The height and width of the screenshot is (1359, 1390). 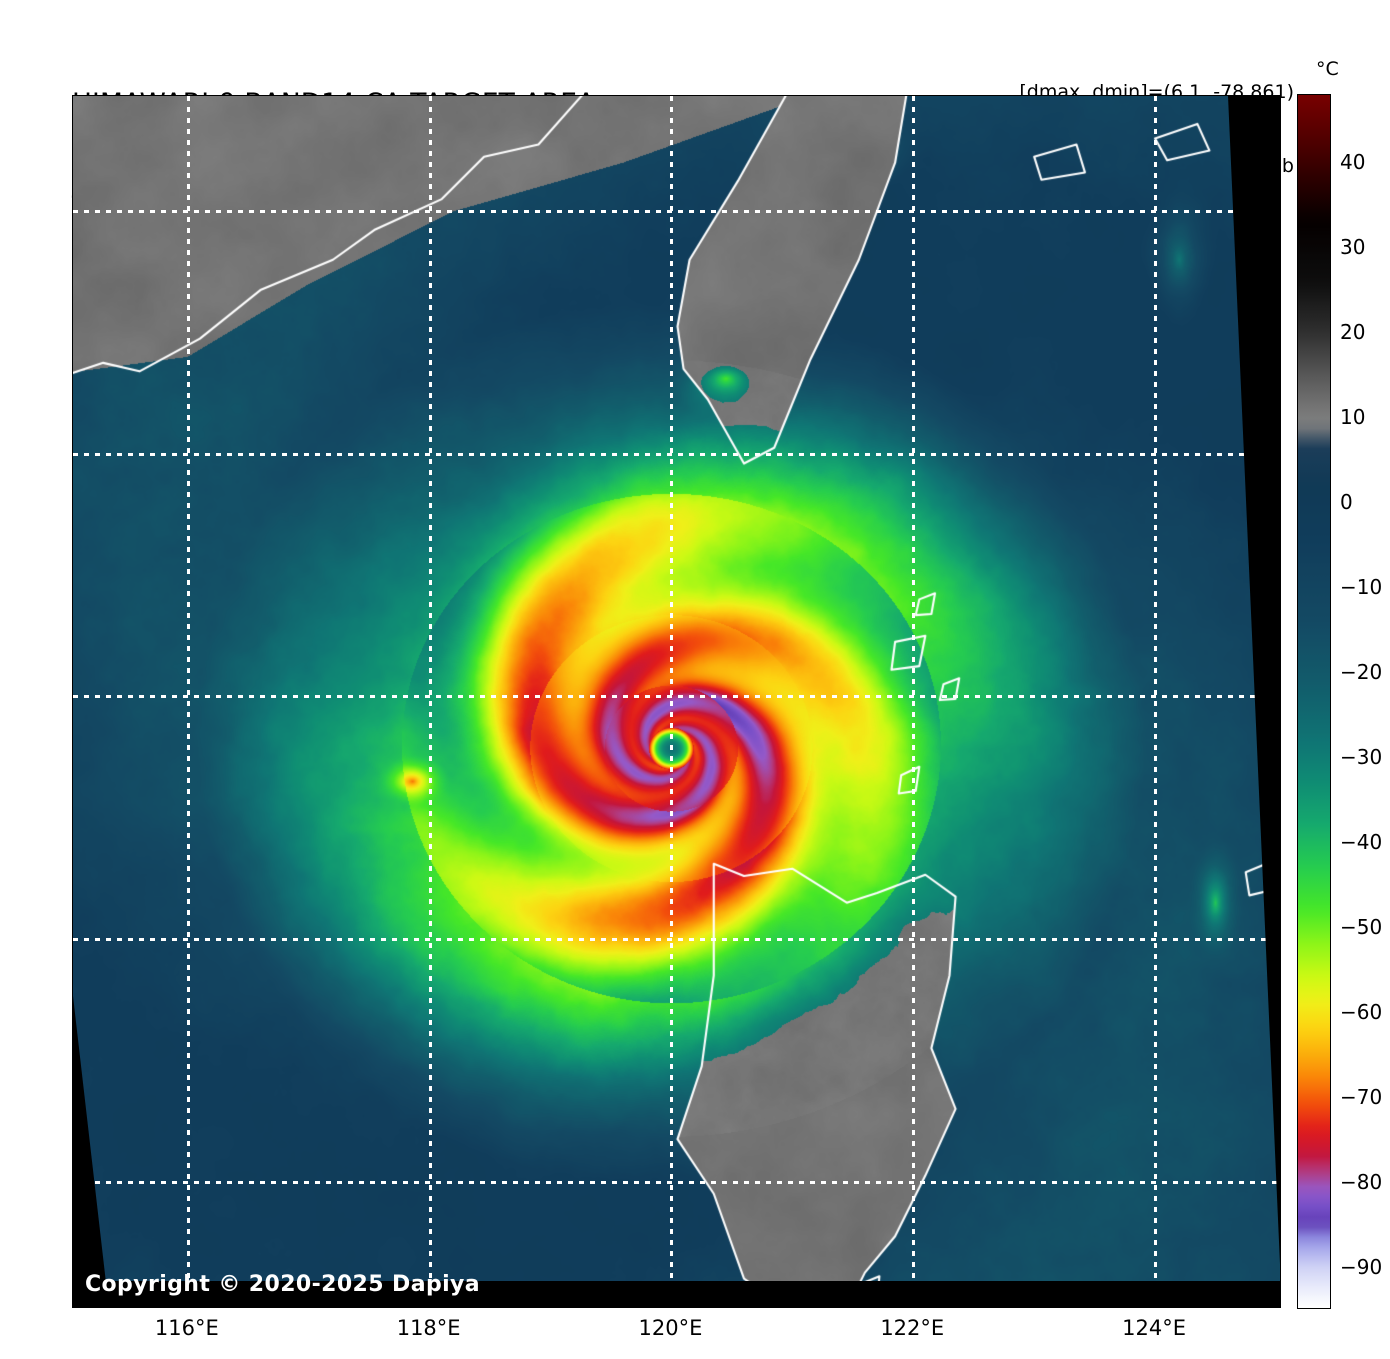 I want to click on axis-tick-lon: 118°E, so click(x=428, y=1328).